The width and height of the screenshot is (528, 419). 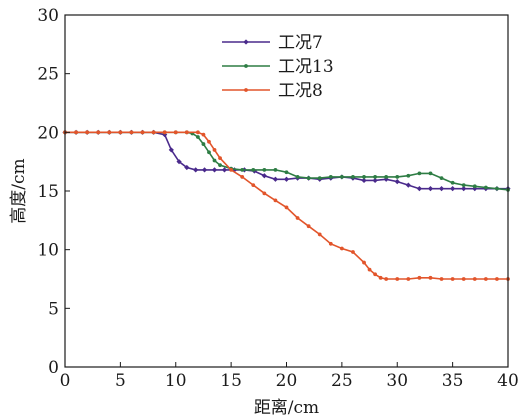 I want to click on x-tick-label: 30, so click(x=397, y=381).